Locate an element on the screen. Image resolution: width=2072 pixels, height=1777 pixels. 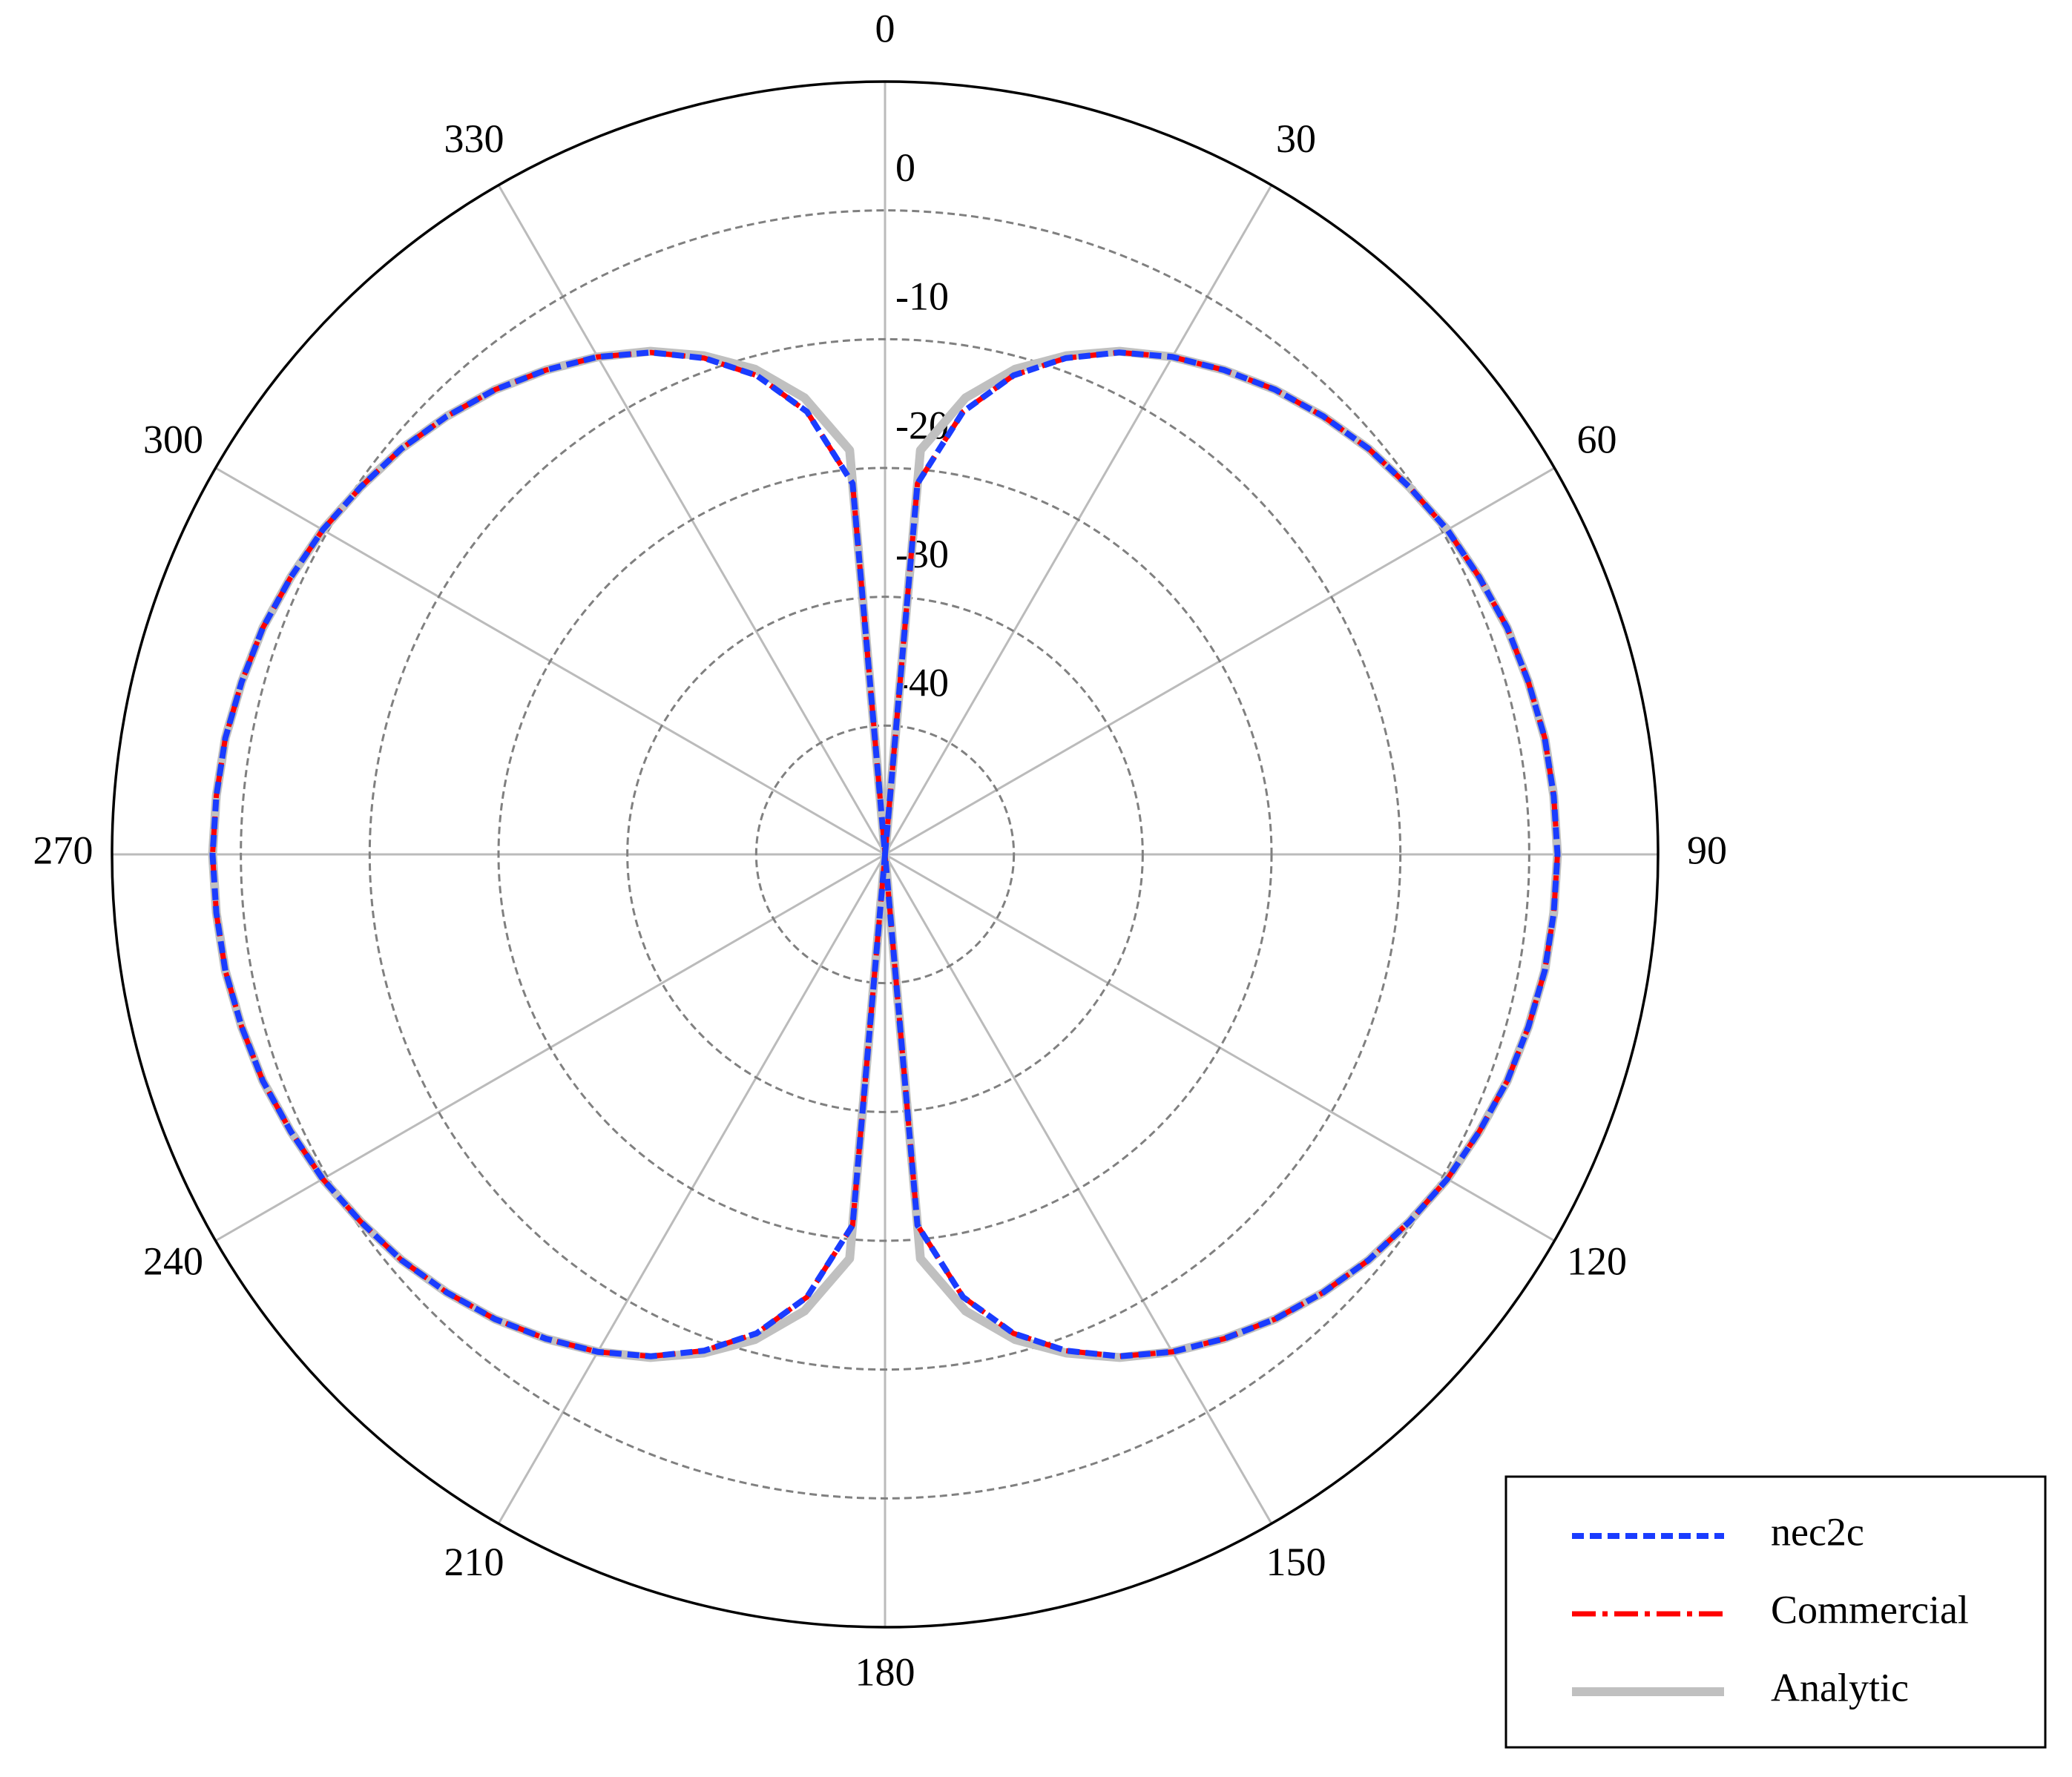
theta-tick-label: 120 is located at coordinates (1597, 1261).